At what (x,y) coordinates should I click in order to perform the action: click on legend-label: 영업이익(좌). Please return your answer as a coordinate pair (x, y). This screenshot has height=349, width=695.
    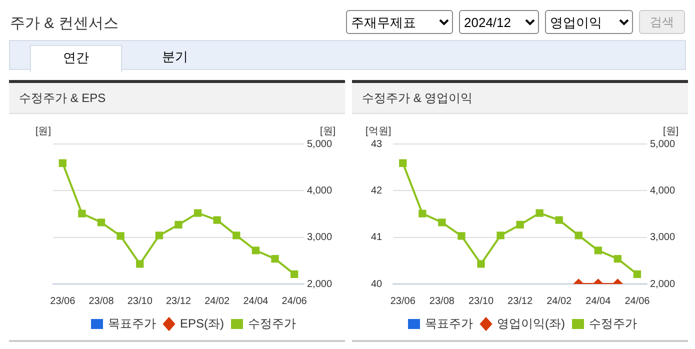
    Looking at the image, I should click on (531, 323).